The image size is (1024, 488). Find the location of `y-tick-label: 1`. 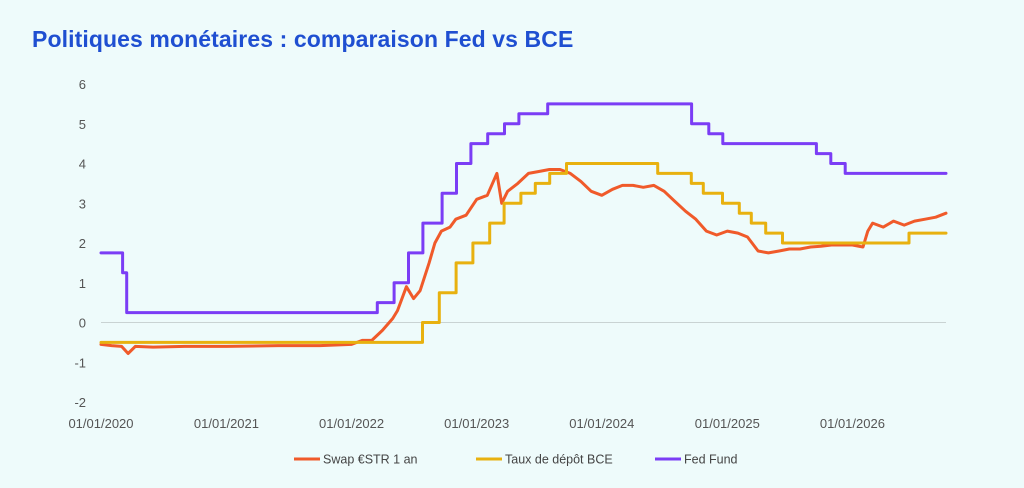

y-tick-label: 1 is located at coordinates (82, 283).